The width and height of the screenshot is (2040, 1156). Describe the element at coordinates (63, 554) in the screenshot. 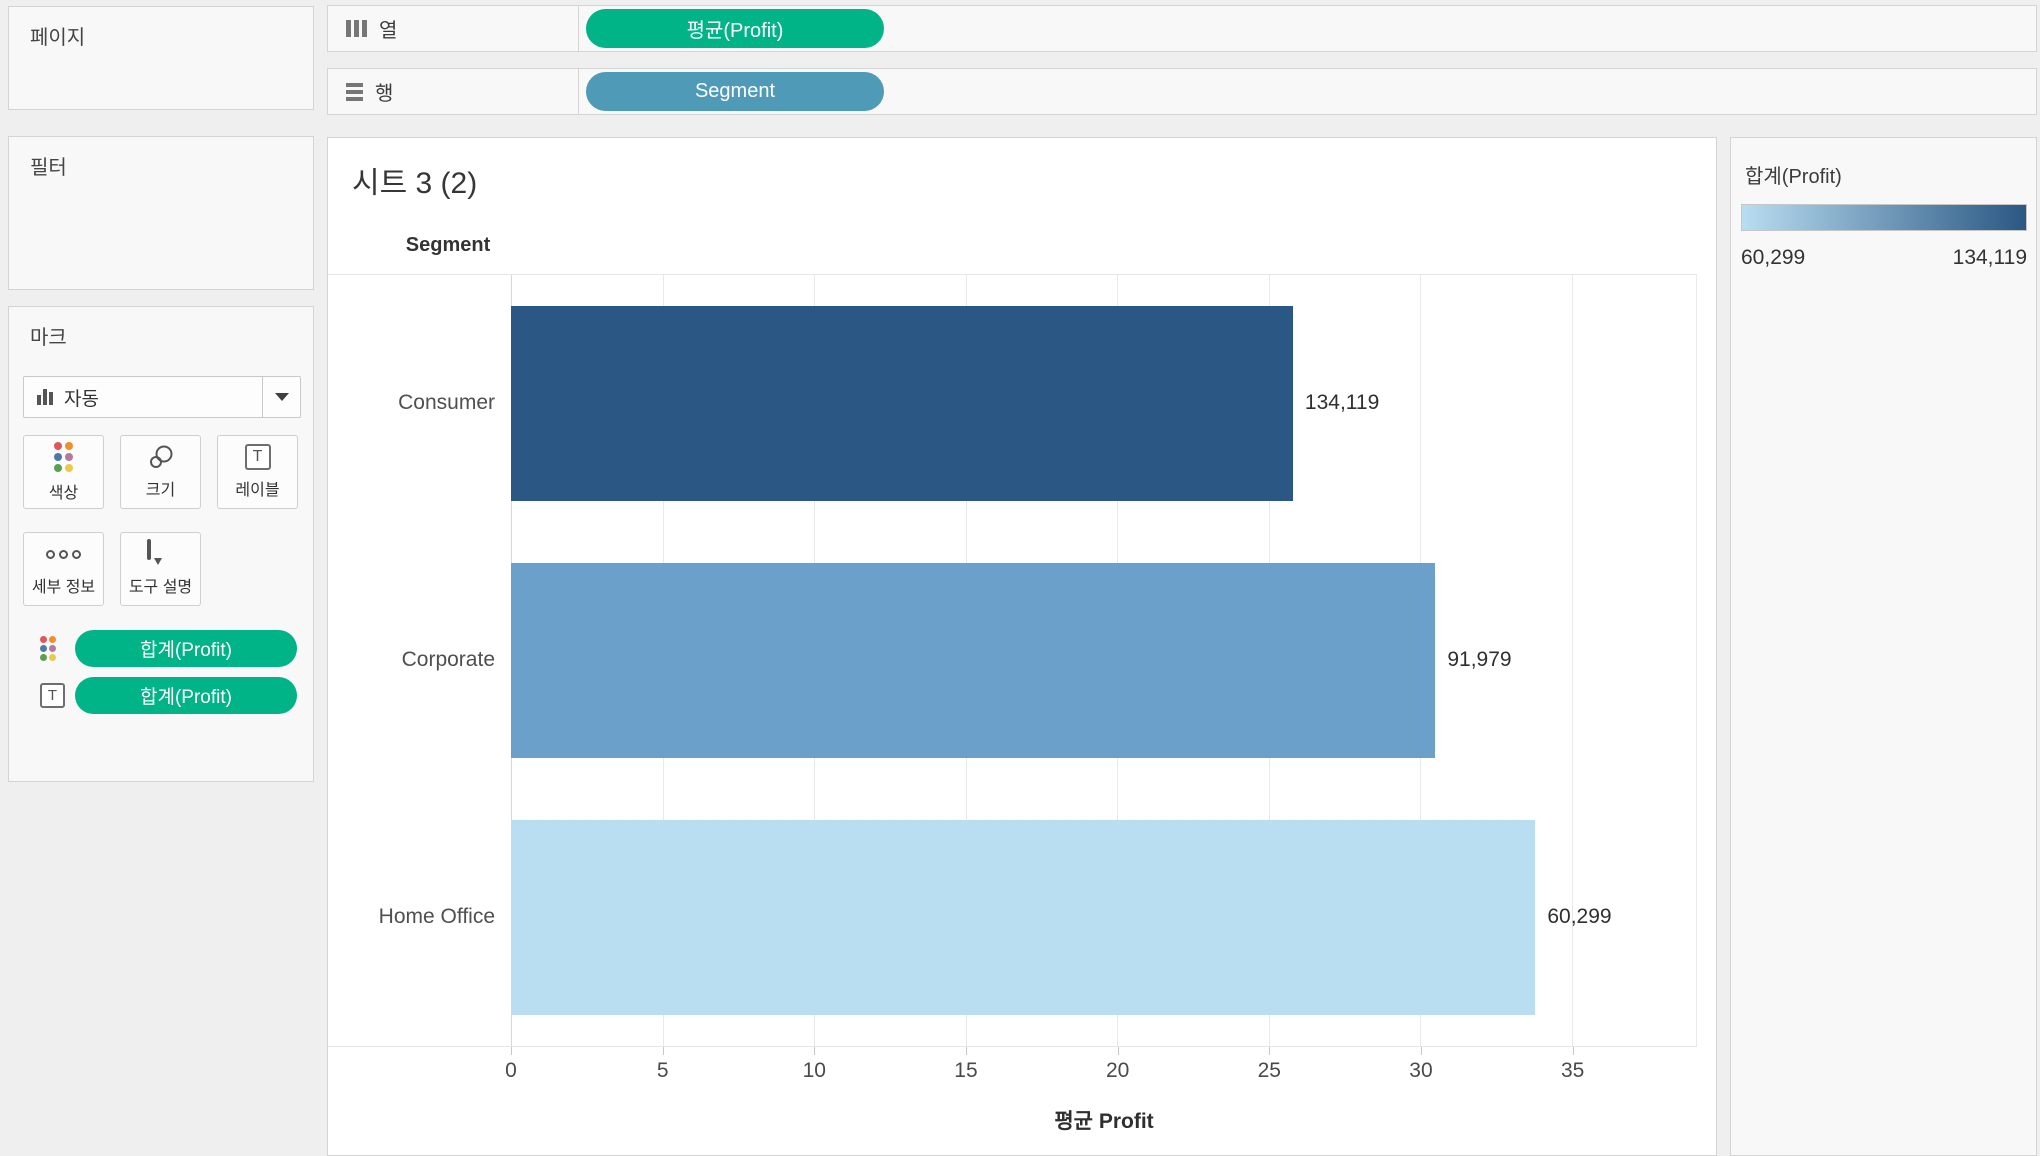

I see `detail-icon` at that location.